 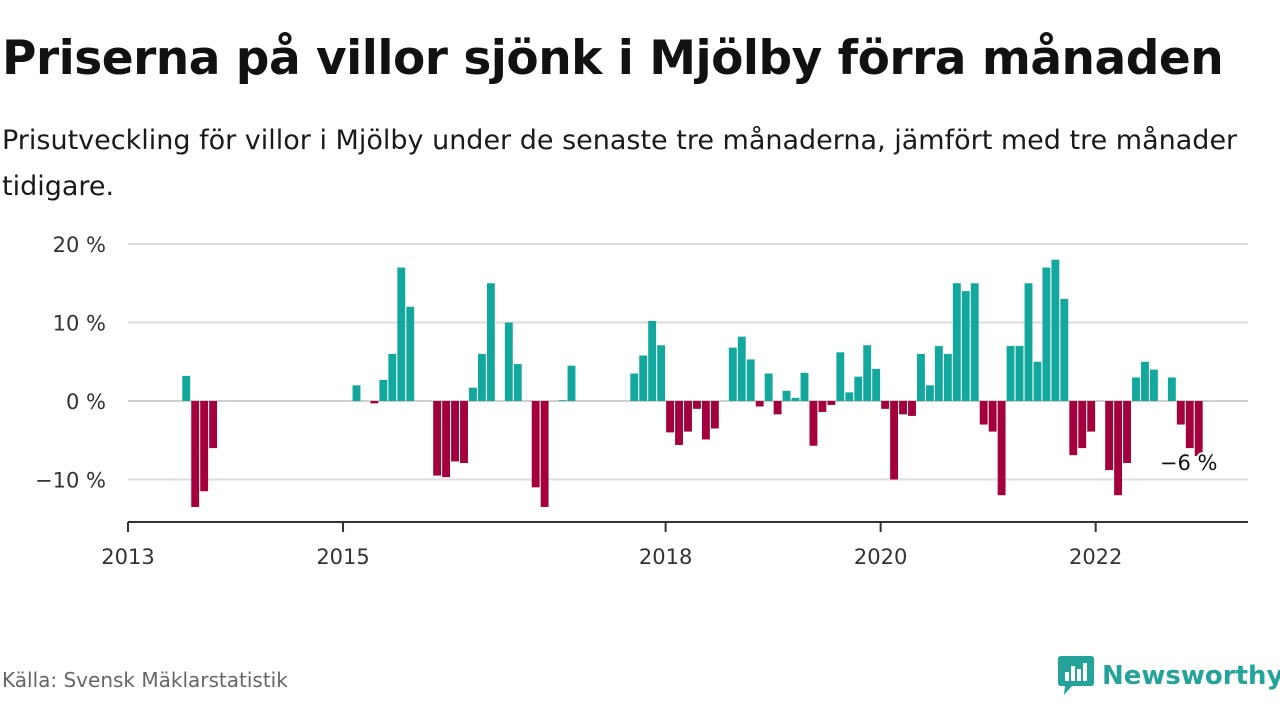 I want to click on y-tick-label: 20 %, so click(x=79, y=245).